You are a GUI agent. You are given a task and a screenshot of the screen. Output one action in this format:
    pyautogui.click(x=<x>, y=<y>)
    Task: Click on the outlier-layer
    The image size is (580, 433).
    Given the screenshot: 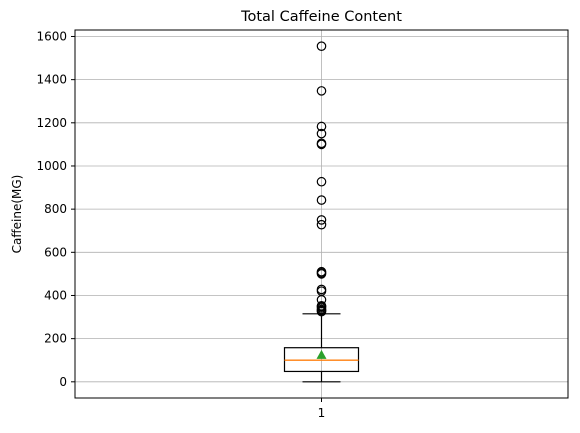 What is the action you would take?
    pyautogui.click(x=321, y=179)
    